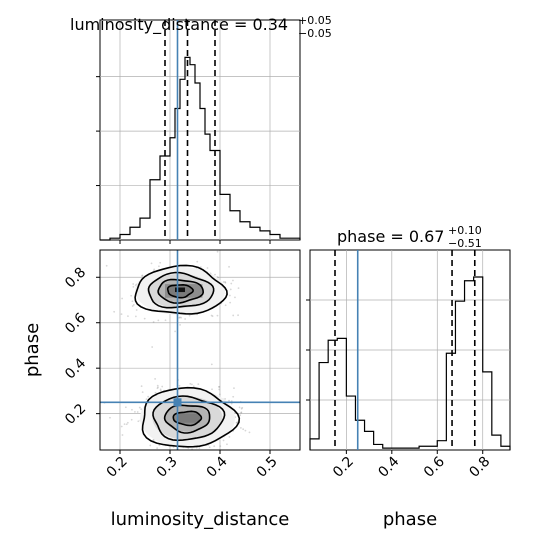  Describe the element at coordinates (167, 467) in the screenshot. I see `x-tick-label: 0.3` at that location.